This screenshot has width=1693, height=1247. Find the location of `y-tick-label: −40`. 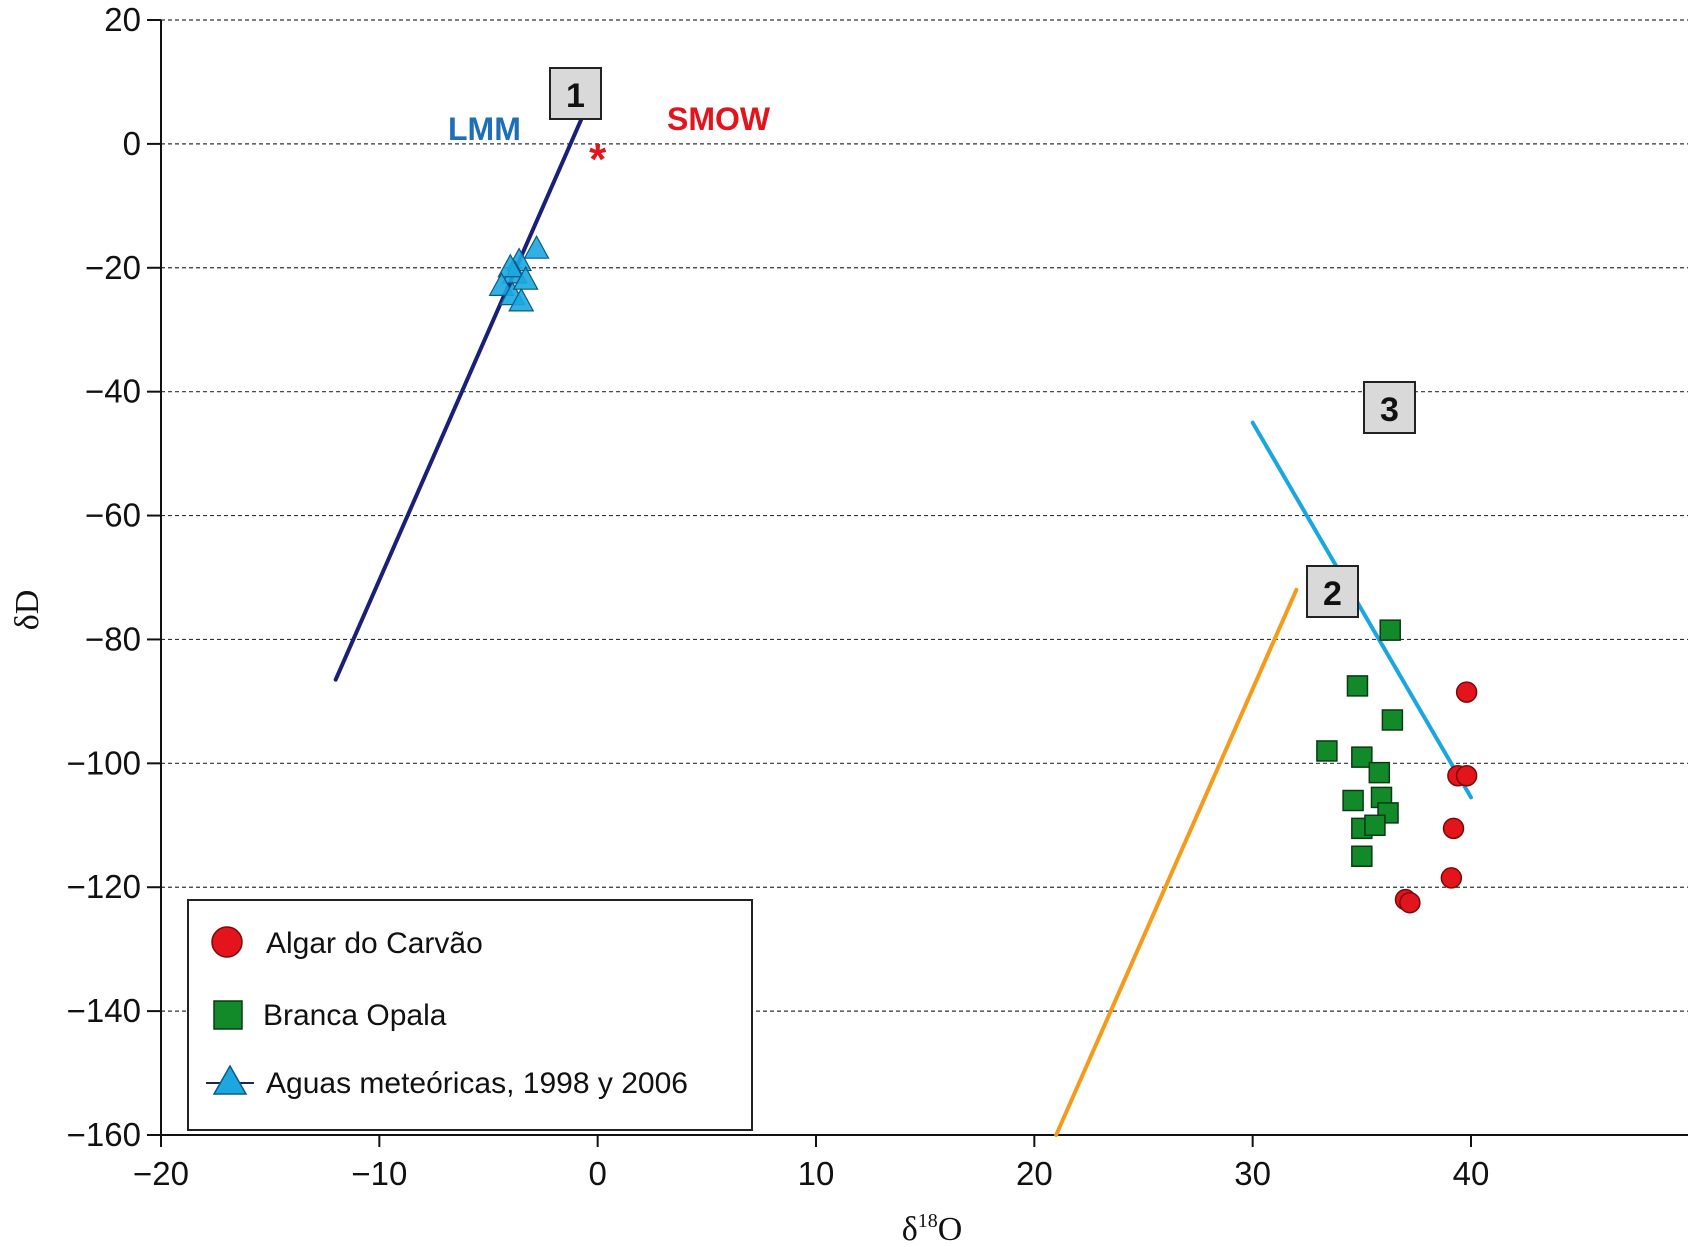

y-tick-label: −40 is located at coordinates (113, 391).